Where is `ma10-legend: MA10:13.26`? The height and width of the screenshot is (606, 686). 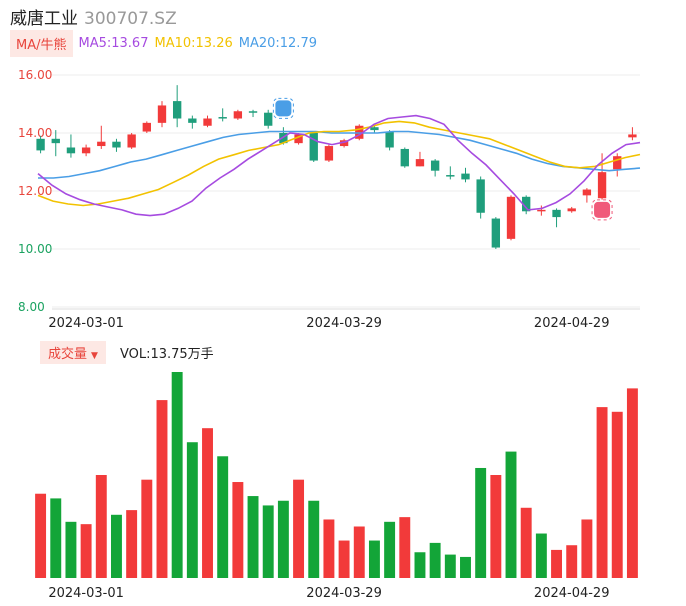 ma10-legend: MA10:13.26 is located at coordinates (193, 43).